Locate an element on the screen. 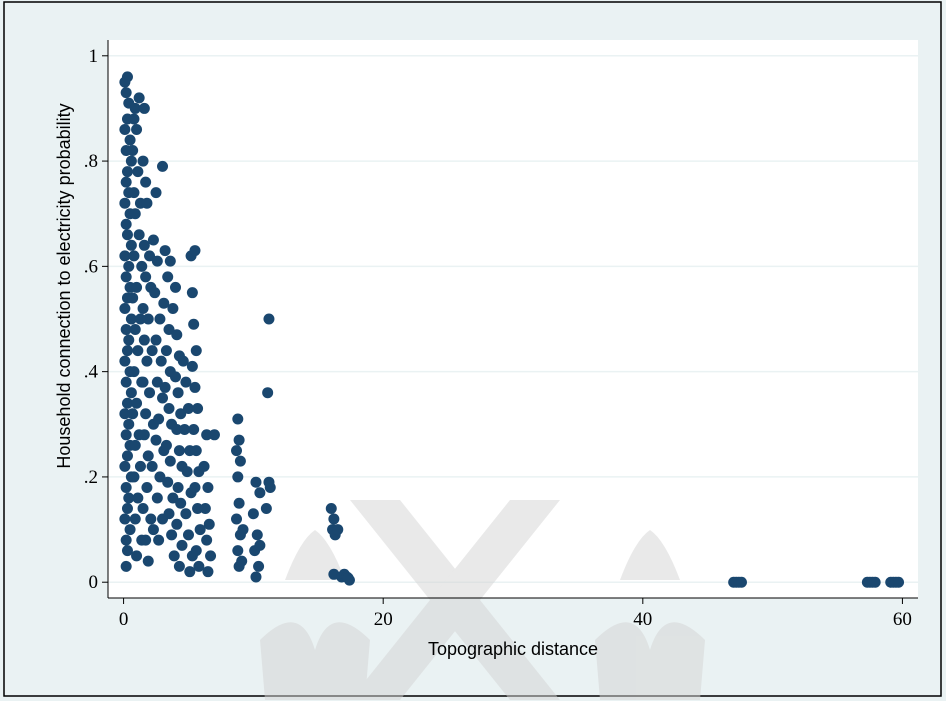 This screenshot has height=701, width=946. thistle-left-icon is located at coordinates (315, 615).